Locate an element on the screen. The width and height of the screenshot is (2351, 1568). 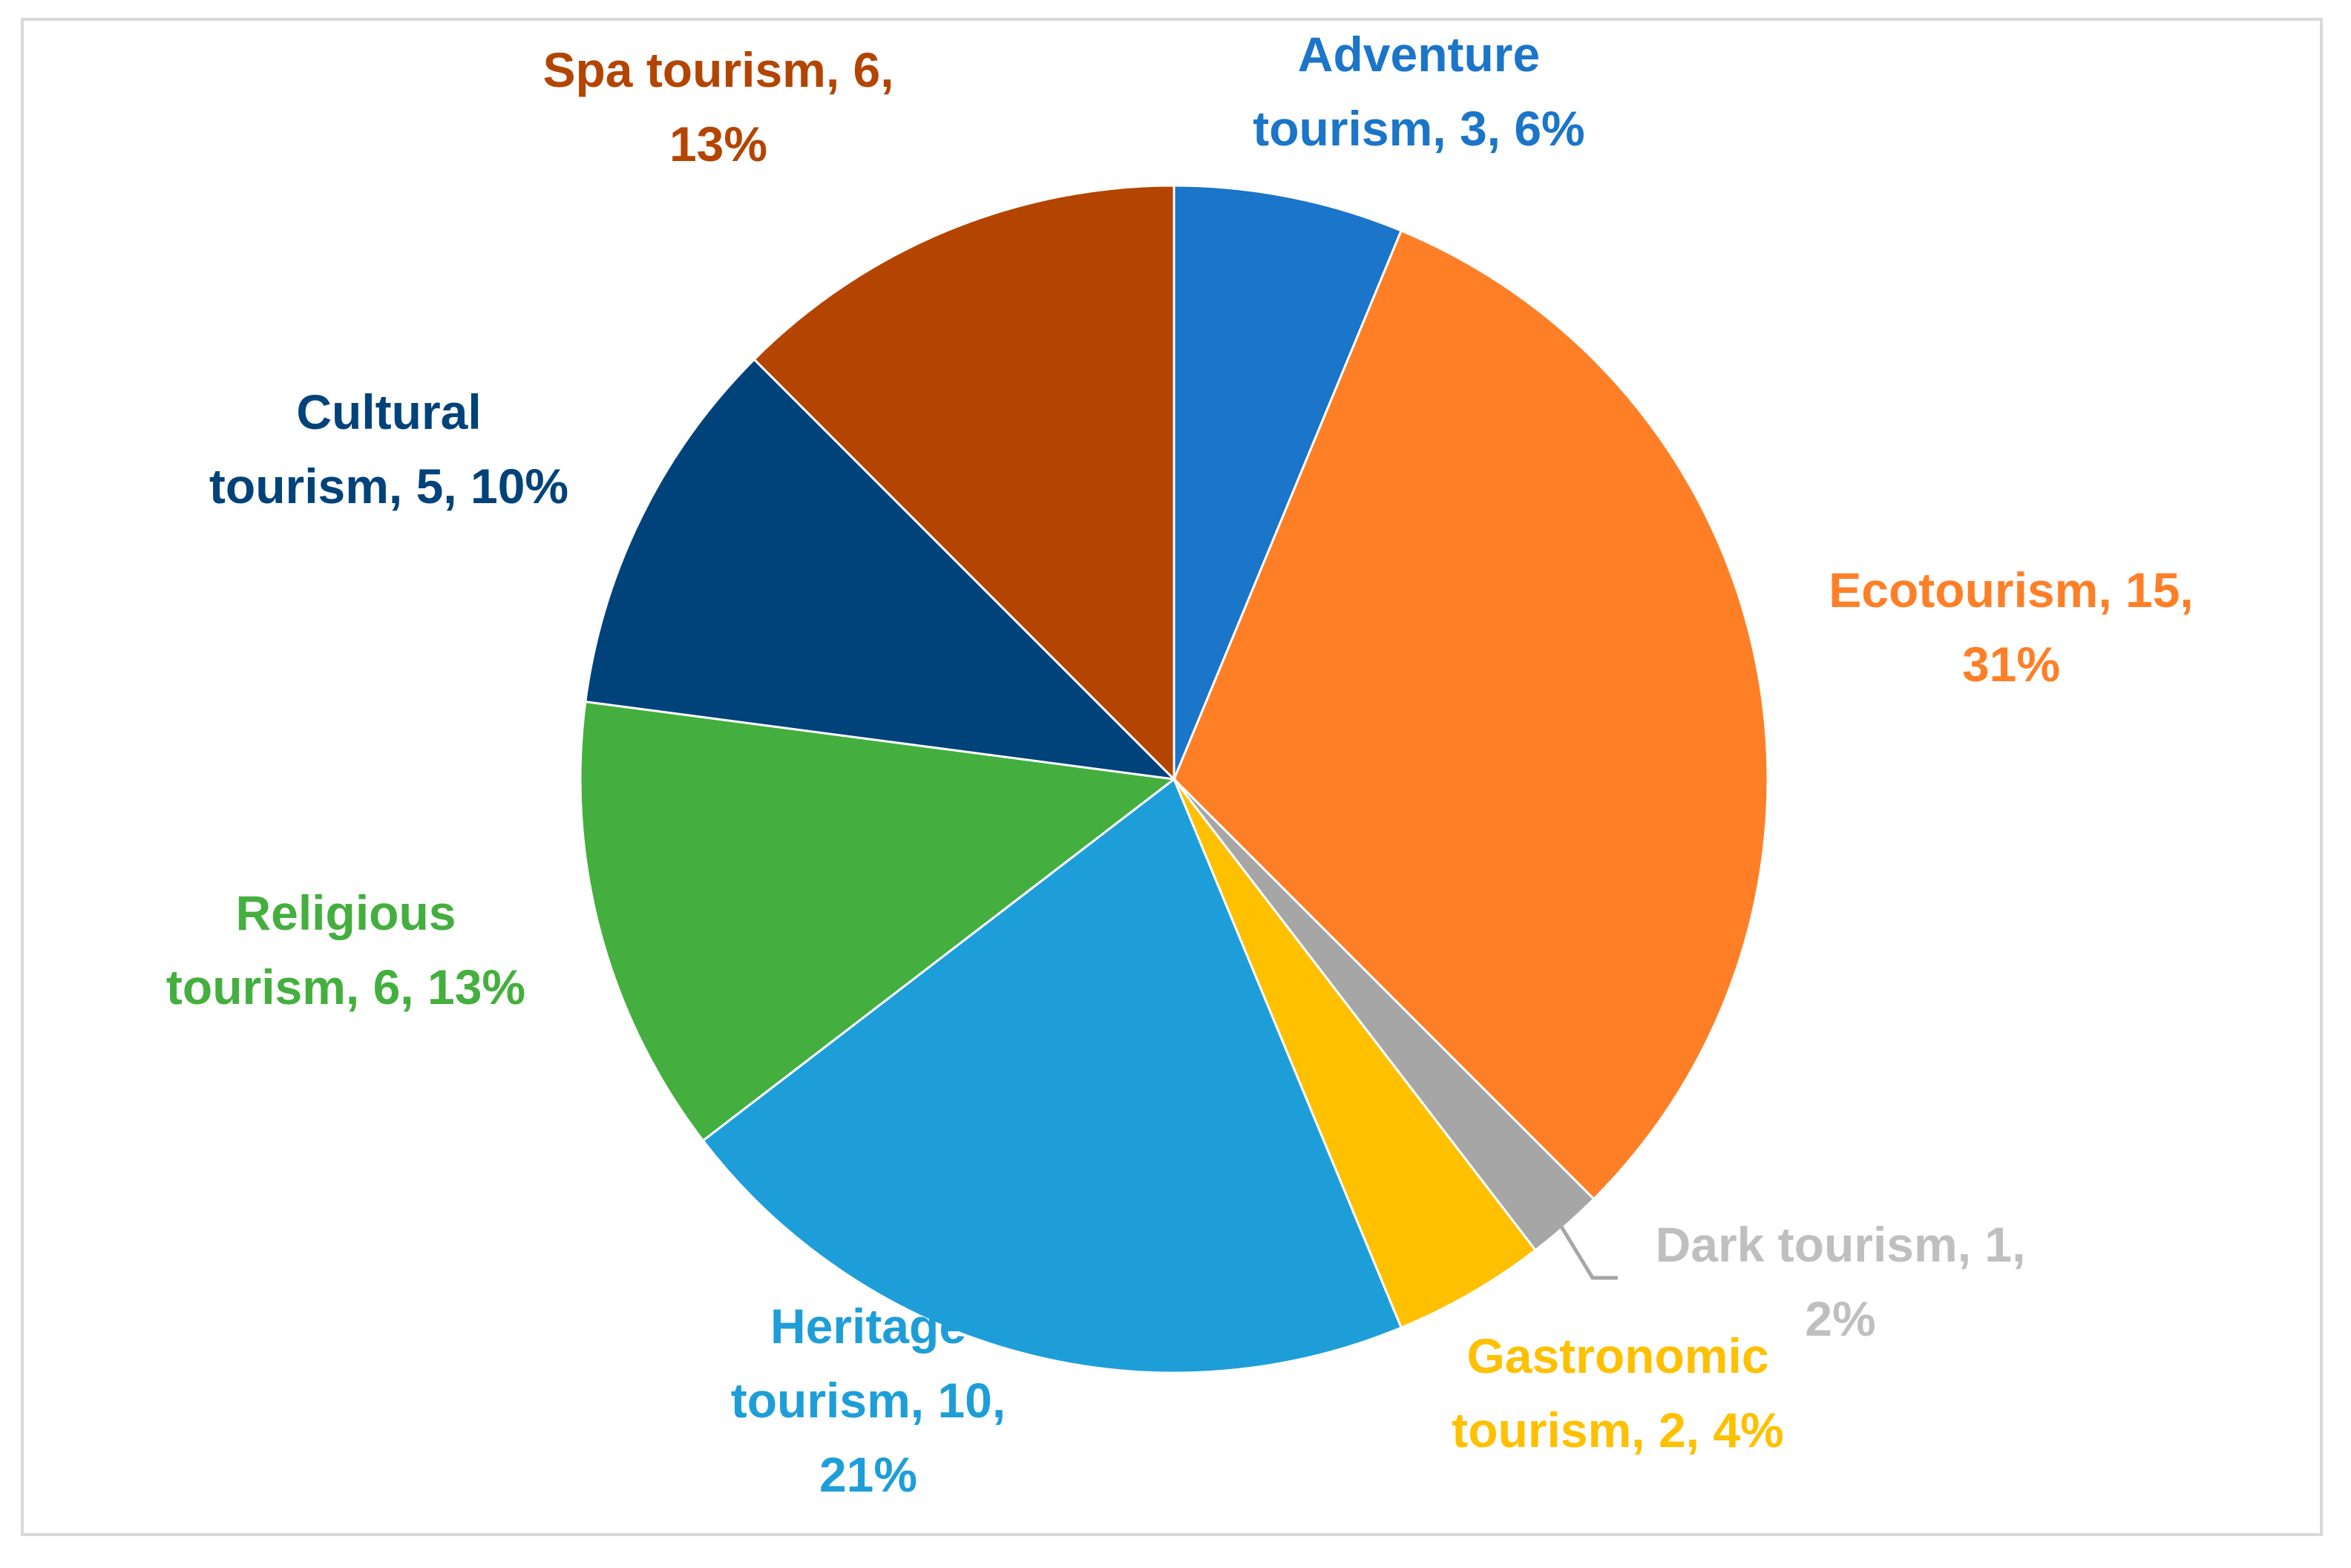
leader-line-dark-tourism is located at coordinates (1583, 1243).